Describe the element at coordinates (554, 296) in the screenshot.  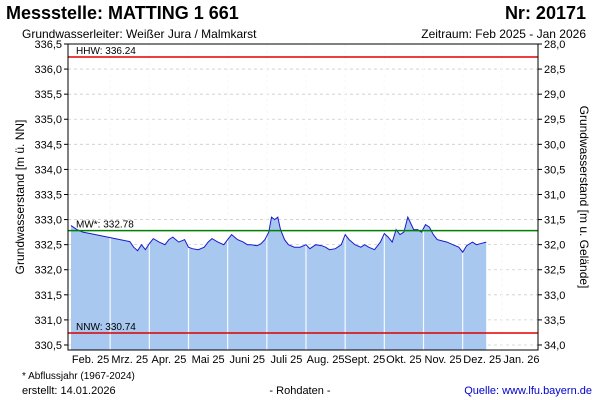
I see `y-tick-label-right: 33,0` at that location.